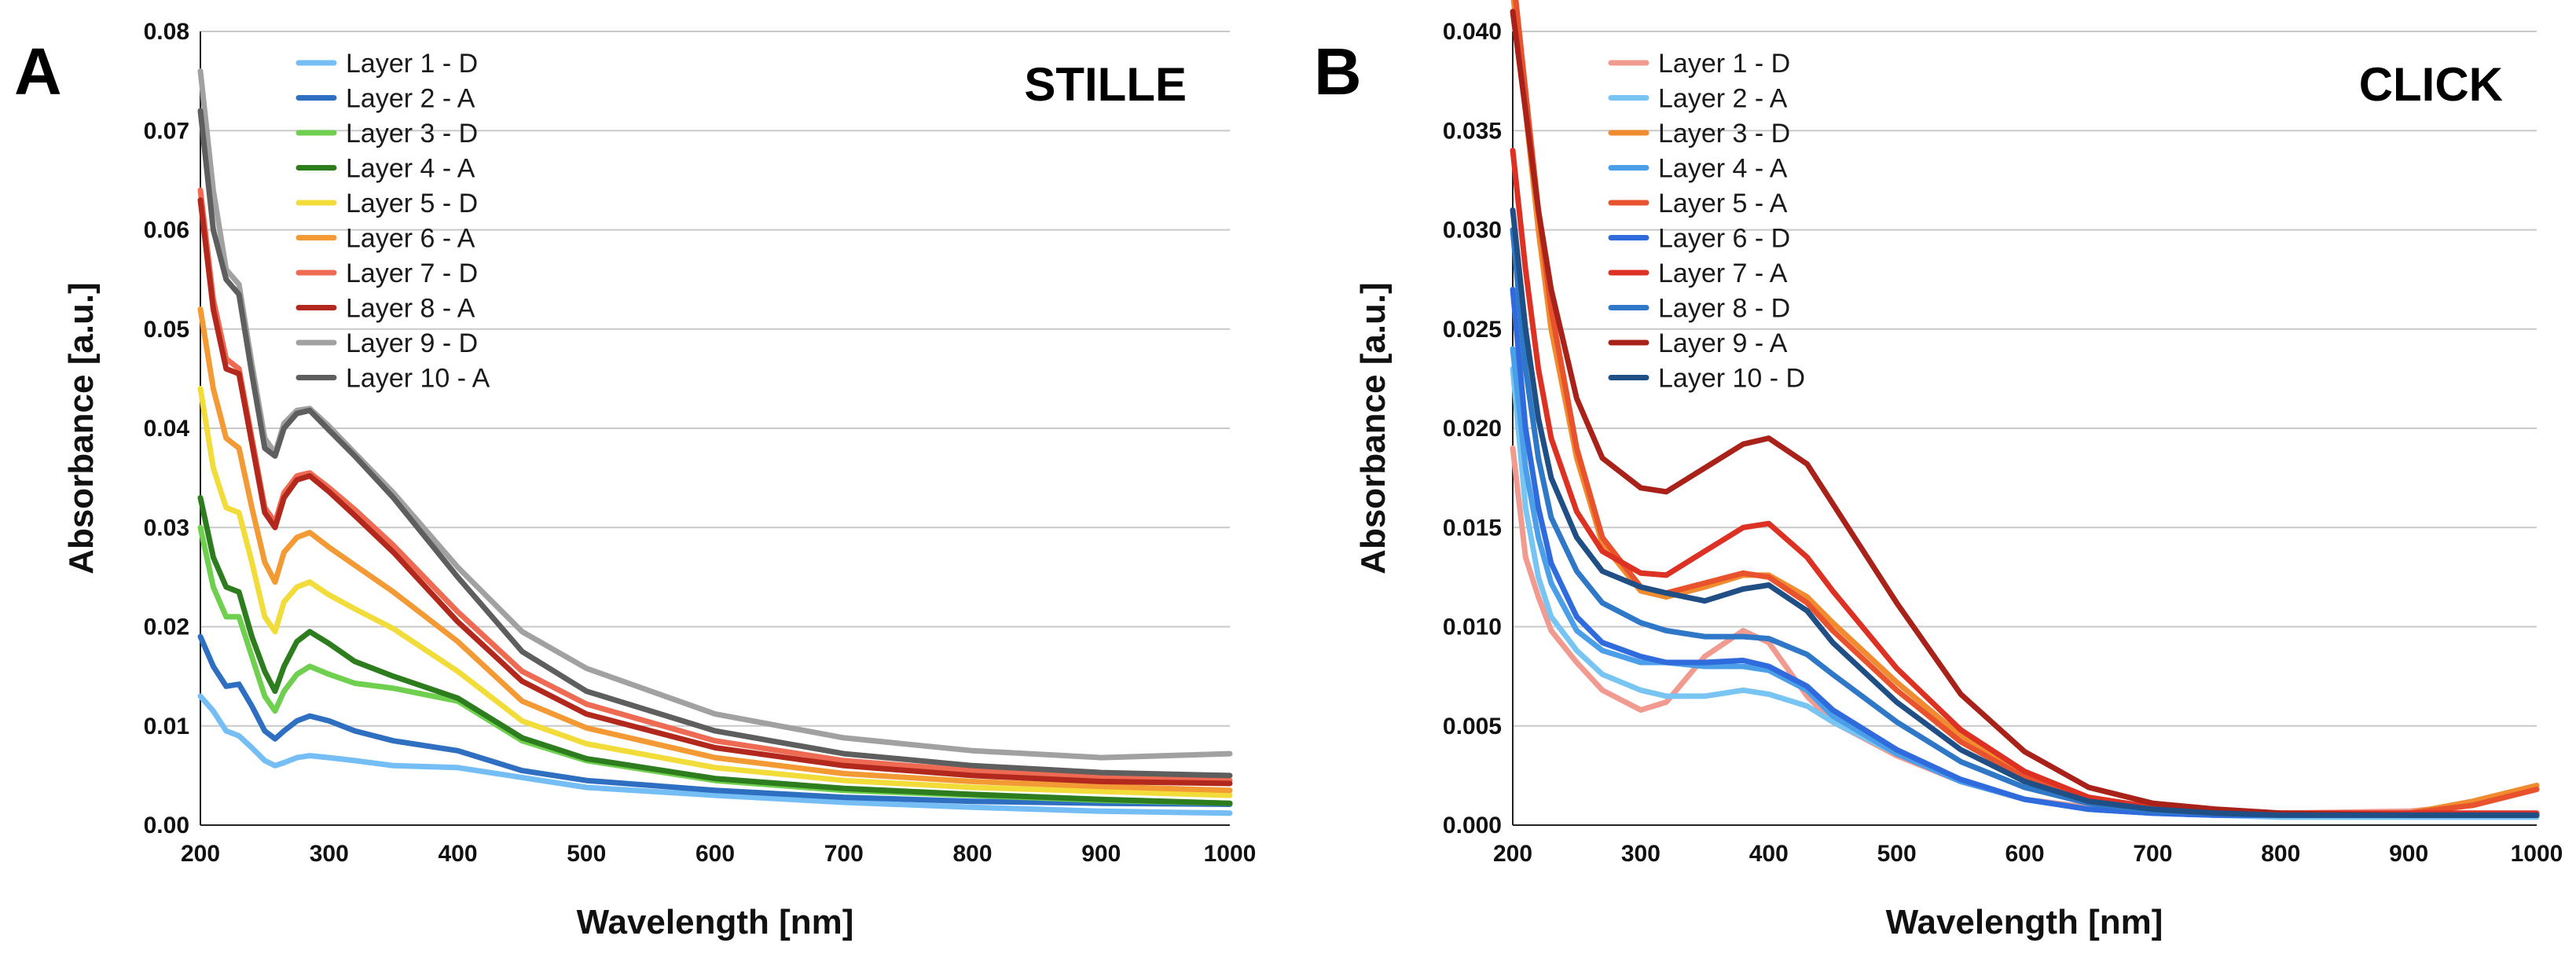  Describe the element at coordinates (1338, 72) in the screenshot. I see `panel-b-letter: B` at that location.